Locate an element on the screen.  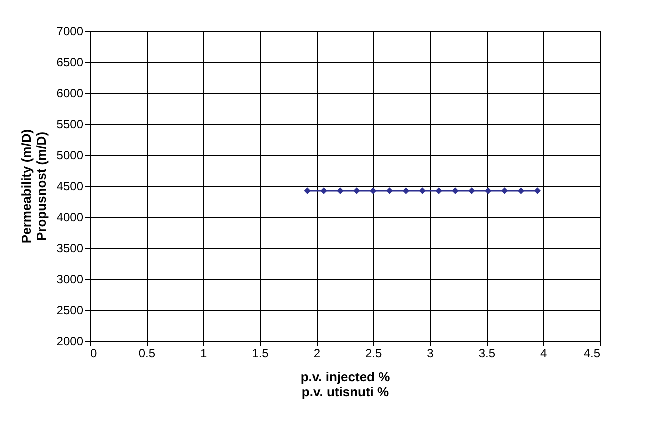
x-tick-label: 2 is located at coordinates (317, 353).